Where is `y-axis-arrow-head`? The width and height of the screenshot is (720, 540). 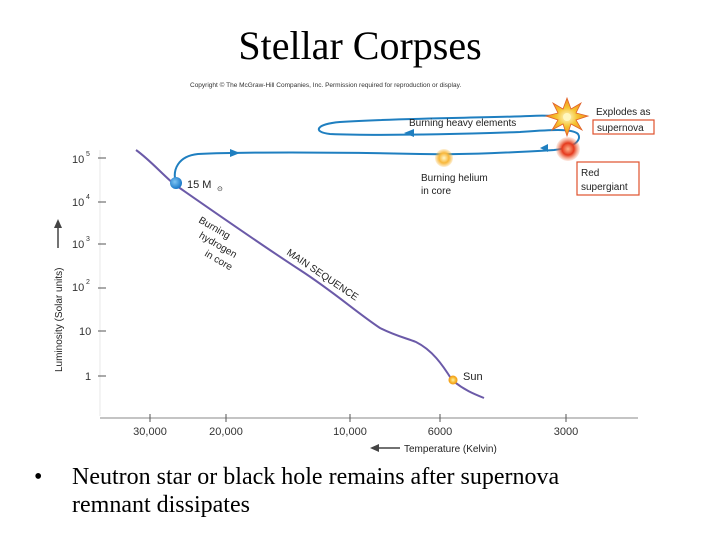
y-axis-arrow-head is located at coordinates (58, 223).